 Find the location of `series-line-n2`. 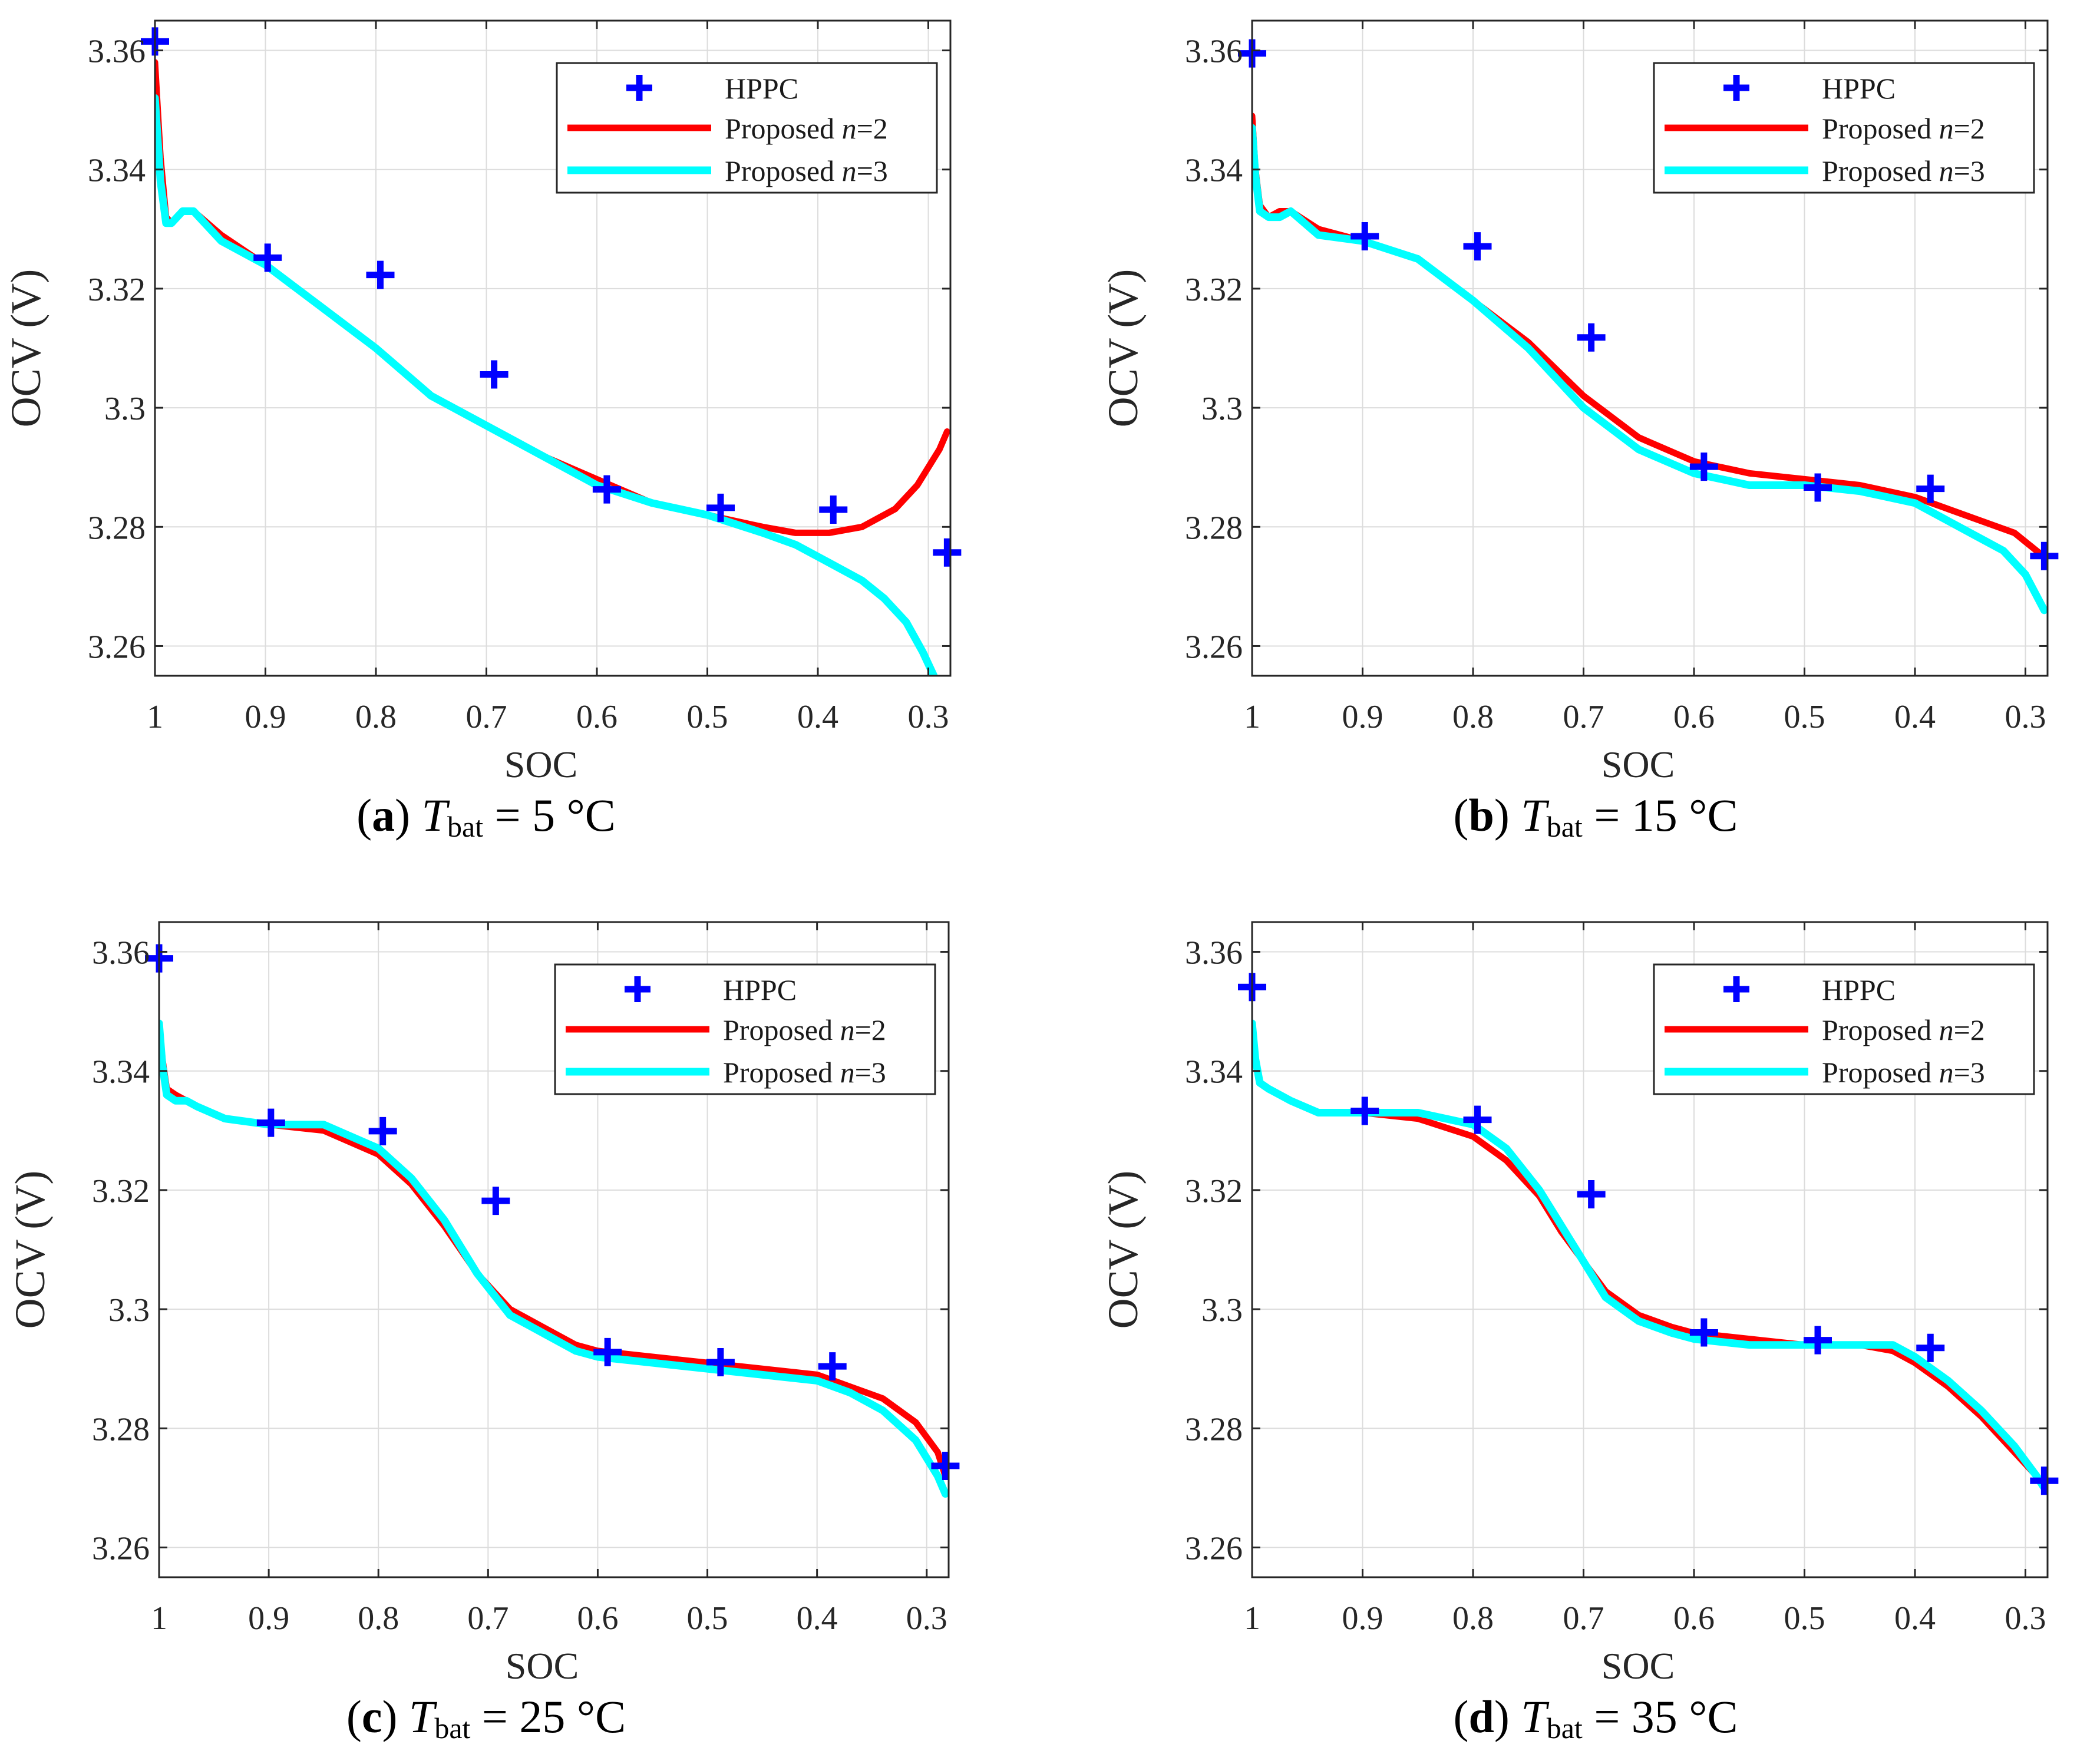

series-line-n2 is located at coordinates (1650, 337).